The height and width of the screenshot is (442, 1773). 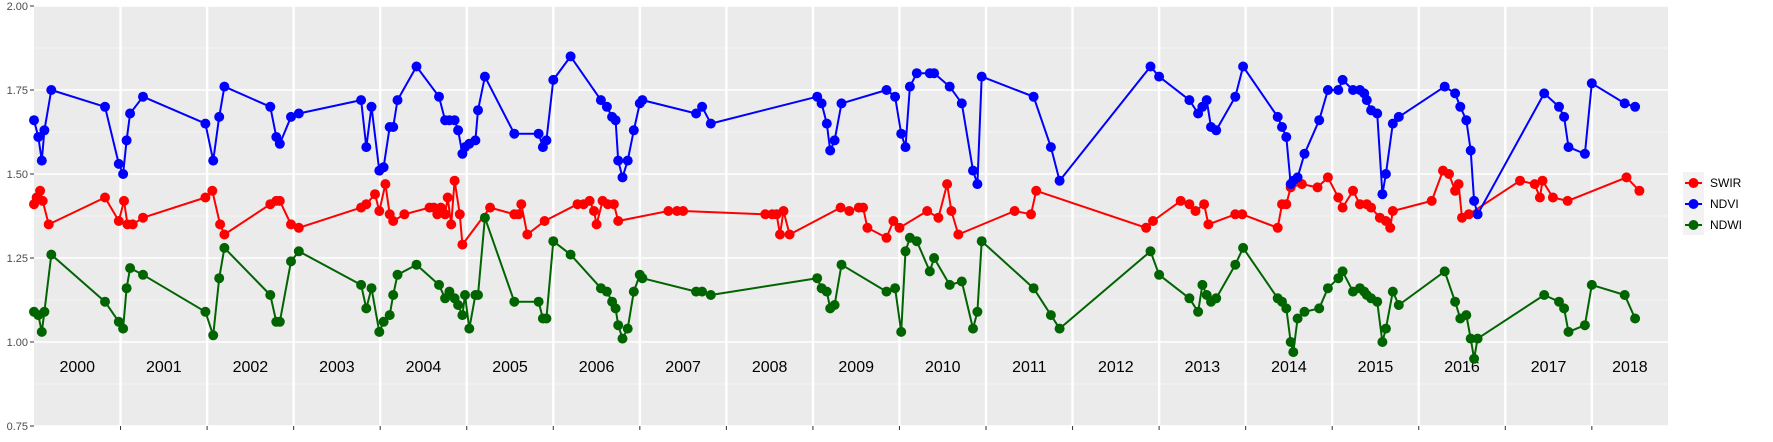 What do you see at coordinates (856, 367) in the screenshot?
I see `year-label: 2009` at bounding box center [856, 367].